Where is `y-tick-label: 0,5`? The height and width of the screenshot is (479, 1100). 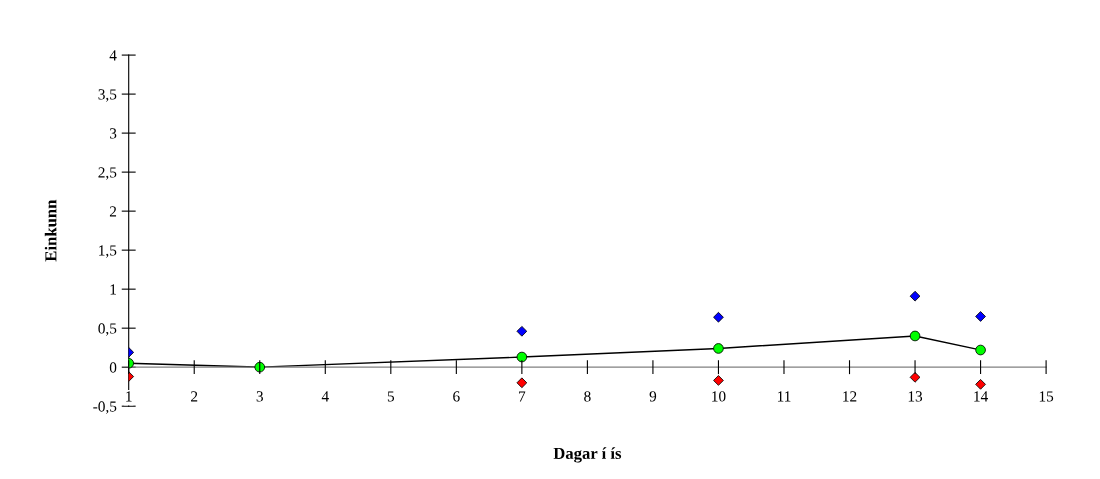 y-tick-label: 0,5 is located at coordinates (107, 329).